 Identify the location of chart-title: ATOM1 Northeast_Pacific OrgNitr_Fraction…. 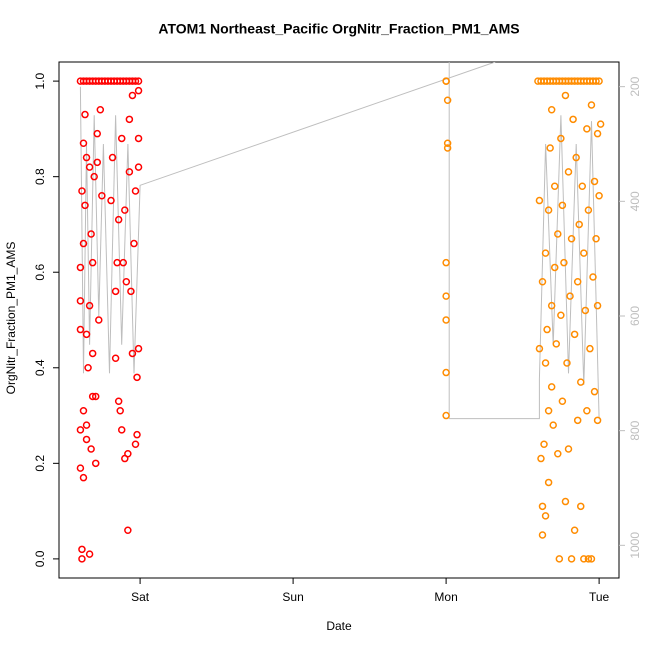
(338, 29).